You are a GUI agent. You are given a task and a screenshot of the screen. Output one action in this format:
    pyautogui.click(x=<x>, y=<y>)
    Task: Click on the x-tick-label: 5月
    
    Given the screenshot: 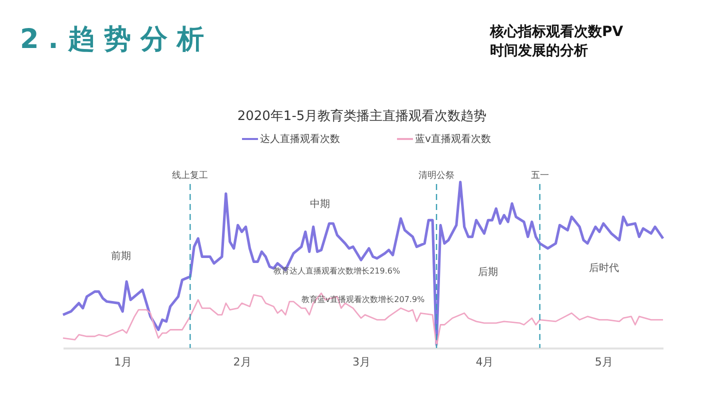 What is the action you would take?
    pyautogui.click(x=603, y=362)
    